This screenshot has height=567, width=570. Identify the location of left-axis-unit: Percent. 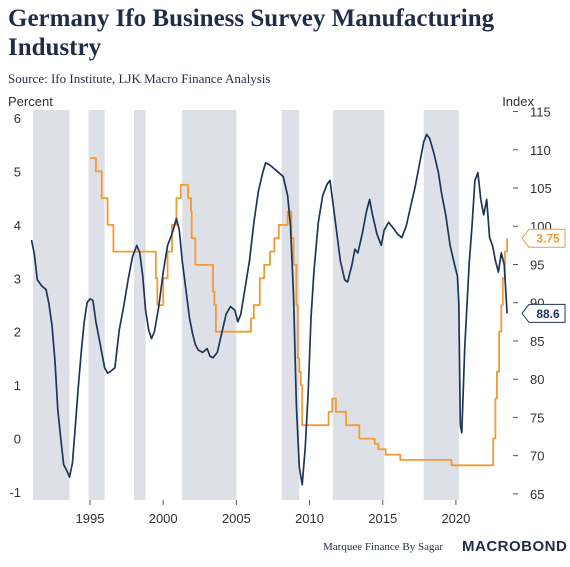
(30, 101).